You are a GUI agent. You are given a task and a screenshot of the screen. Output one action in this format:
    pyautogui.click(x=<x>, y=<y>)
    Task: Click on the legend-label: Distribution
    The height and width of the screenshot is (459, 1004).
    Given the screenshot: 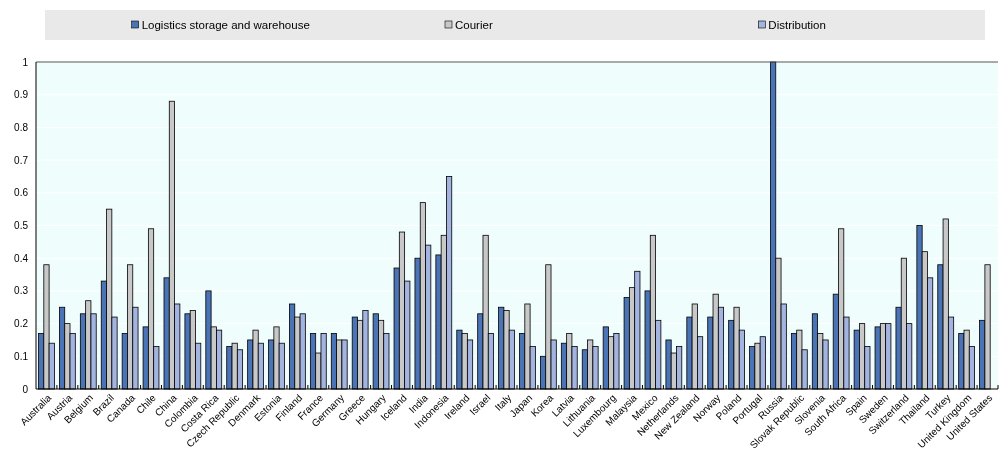 What is the action you would take?
    pyautogui.click(x=797, y=24)
    